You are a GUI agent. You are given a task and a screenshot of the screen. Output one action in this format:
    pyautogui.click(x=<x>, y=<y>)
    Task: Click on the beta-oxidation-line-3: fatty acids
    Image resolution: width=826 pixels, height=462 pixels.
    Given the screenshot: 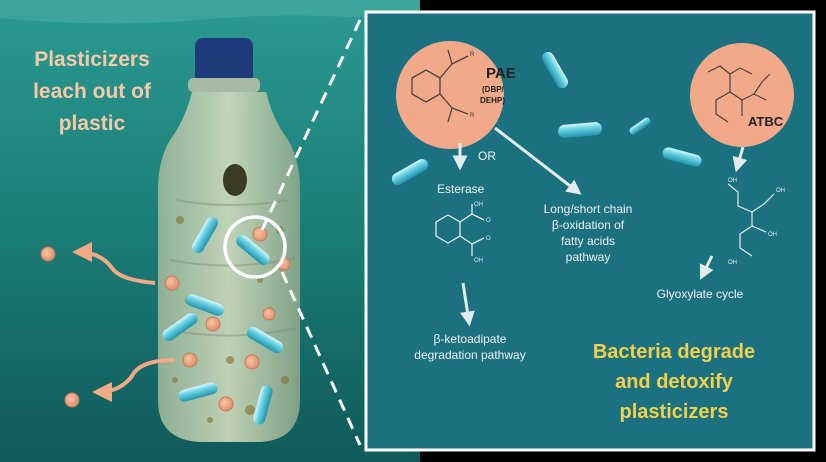 What is the action you would take?
    pyautogui.click(x=588, y=241)
    